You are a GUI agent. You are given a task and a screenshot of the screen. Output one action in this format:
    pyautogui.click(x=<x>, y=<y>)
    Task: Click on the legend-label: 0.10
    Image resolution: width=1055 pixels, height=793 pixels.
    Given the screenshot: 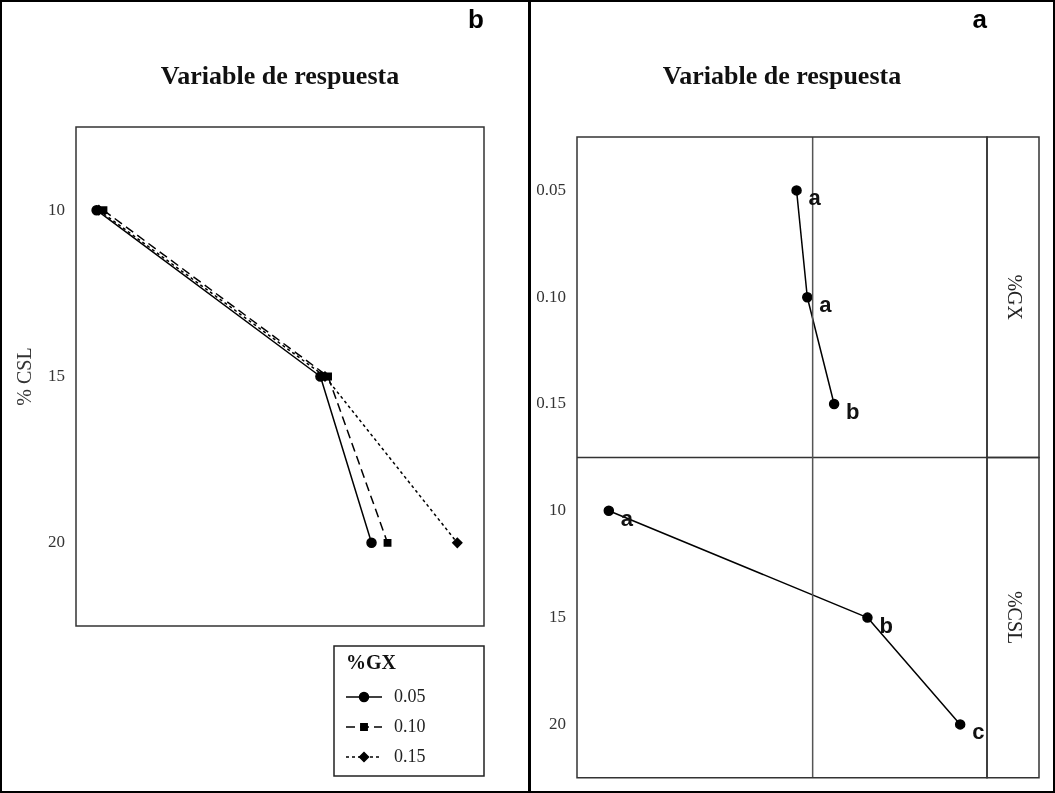 What is the action you would take?
    pyautogui.click(x=410, y=725)
    